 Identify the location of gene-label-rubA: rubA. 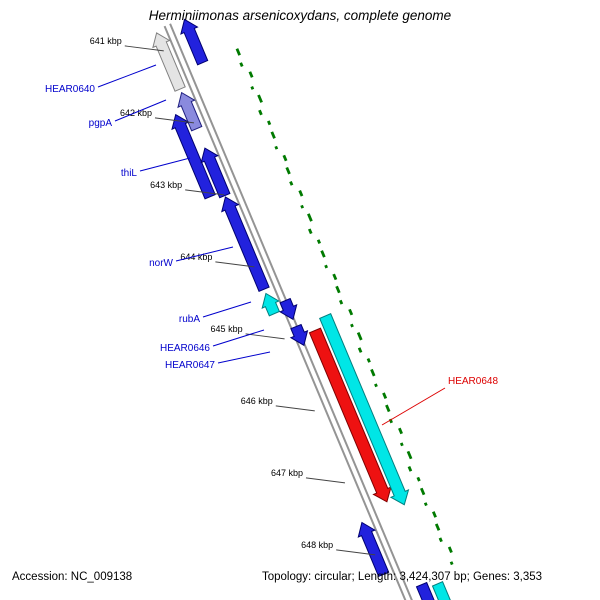
(189, 319).